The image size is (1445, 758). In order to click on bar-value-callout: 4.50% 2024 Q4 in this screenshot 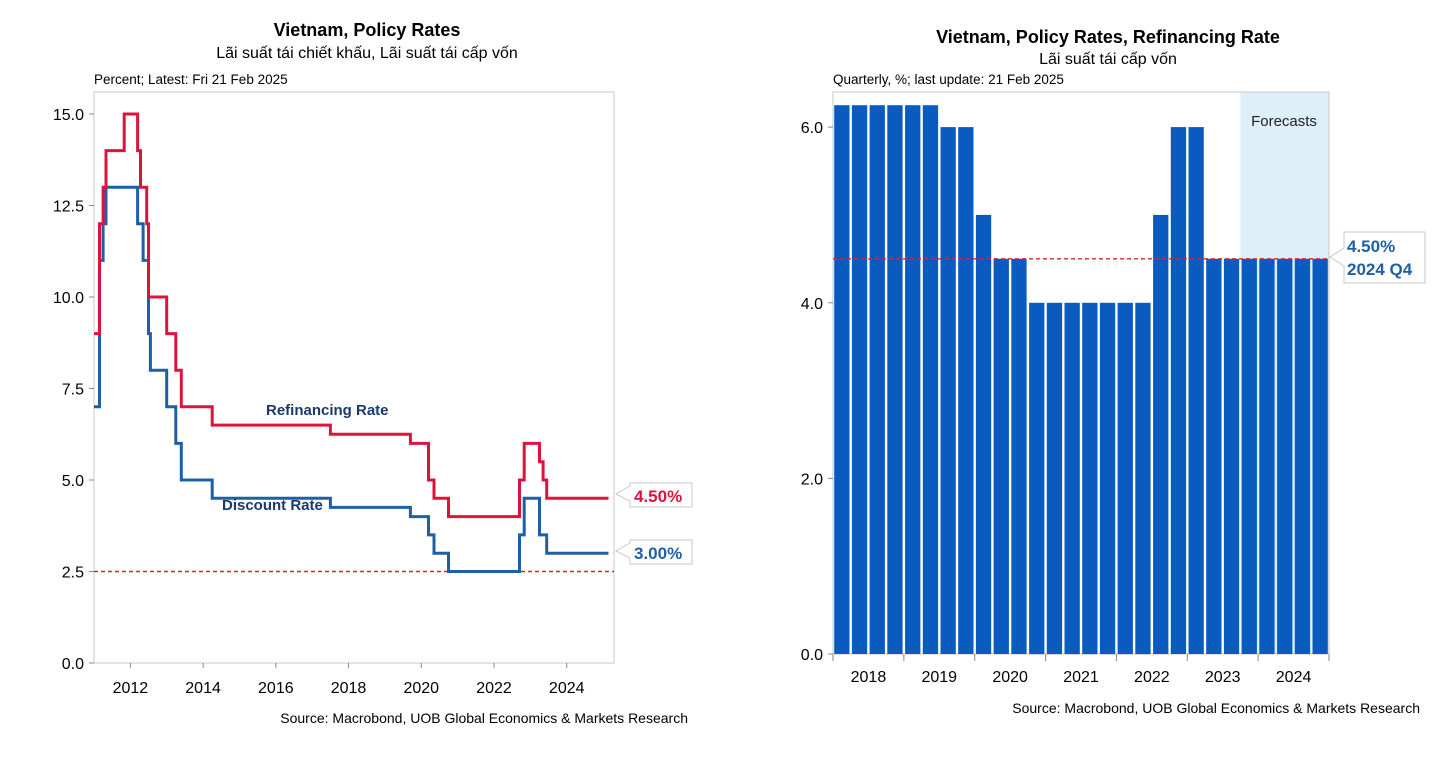, I will do `click(1377, 257)`.